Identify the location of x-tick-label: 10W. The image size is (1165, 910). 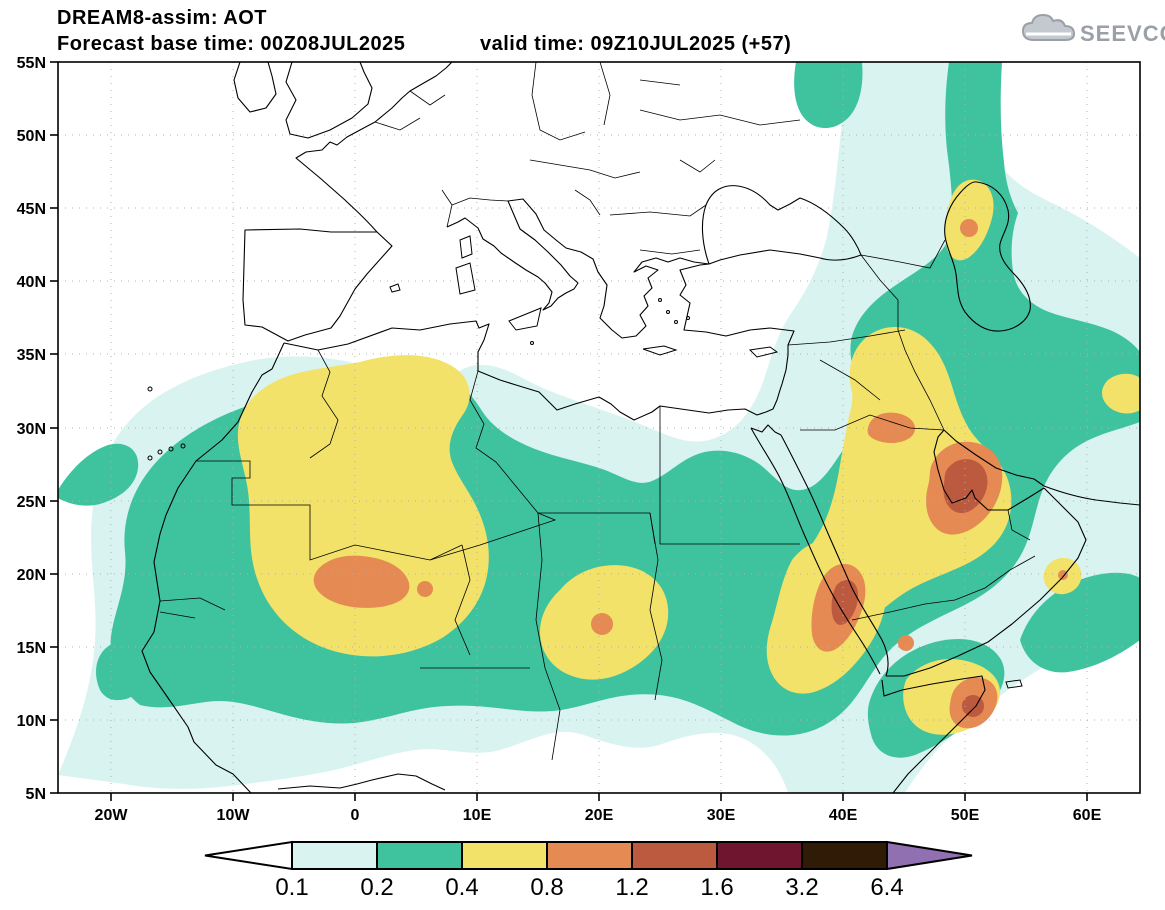
(234, 815).